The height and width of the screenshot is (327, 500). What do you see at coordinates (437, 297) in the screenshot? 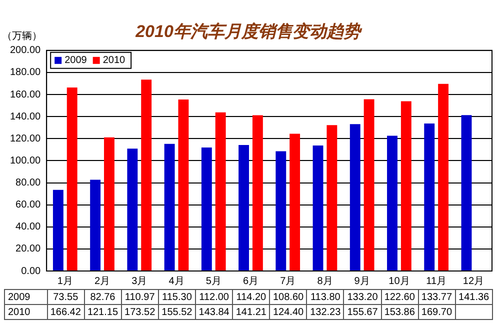
I see `data-label: 133.77` at bounding box center [437, 297].